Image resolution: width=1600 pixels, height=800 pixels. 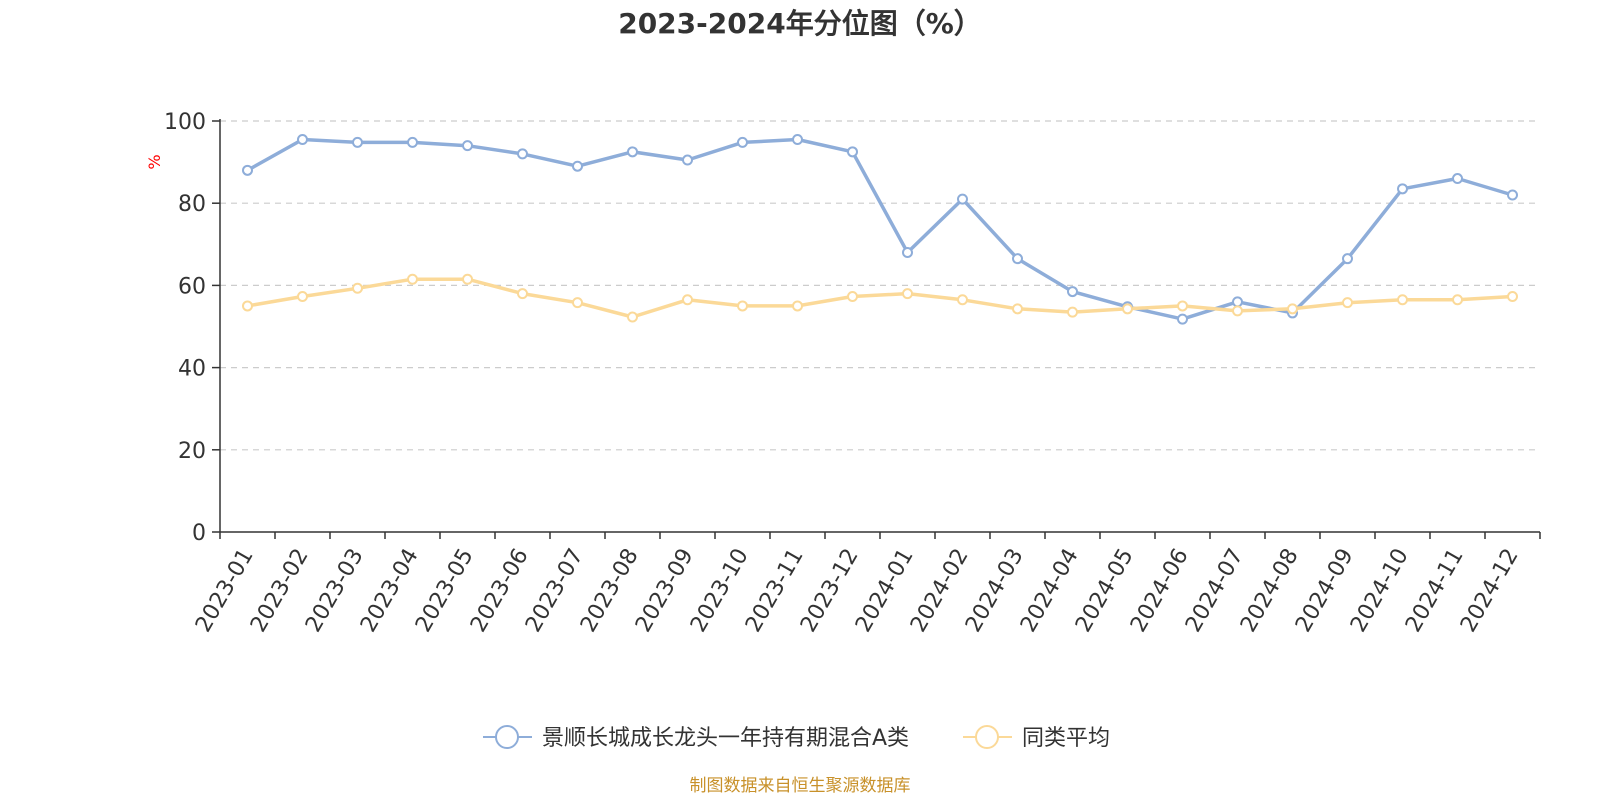 I want to click on y-tick-label: 20, so click(x=192, y=451).